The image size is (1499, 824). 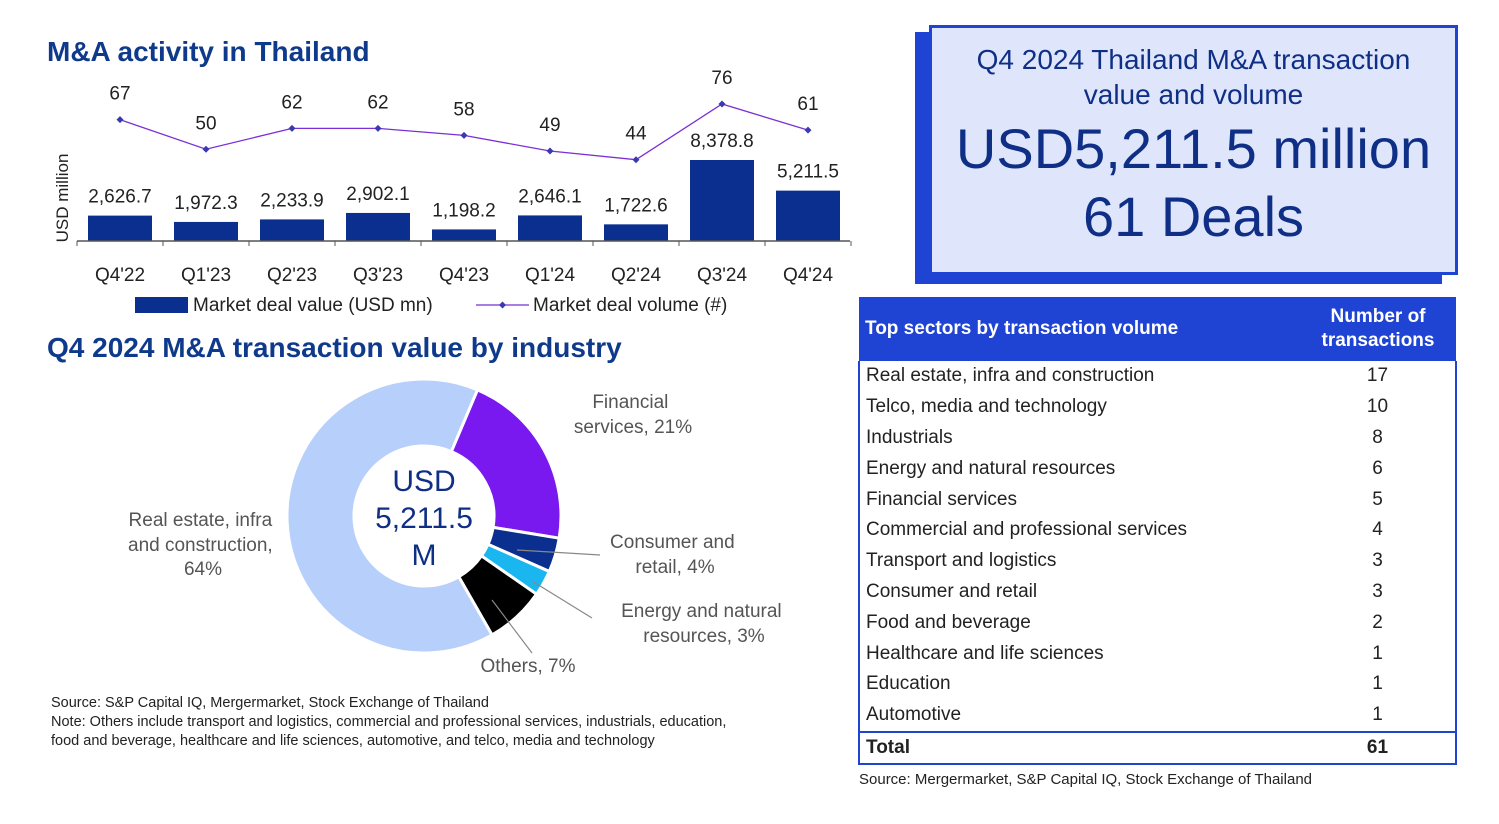 What do you see at coordinates (722, 275) in the screenshot?
I see `x-tick-label: Q3'24` at bounding box center [722, 275].